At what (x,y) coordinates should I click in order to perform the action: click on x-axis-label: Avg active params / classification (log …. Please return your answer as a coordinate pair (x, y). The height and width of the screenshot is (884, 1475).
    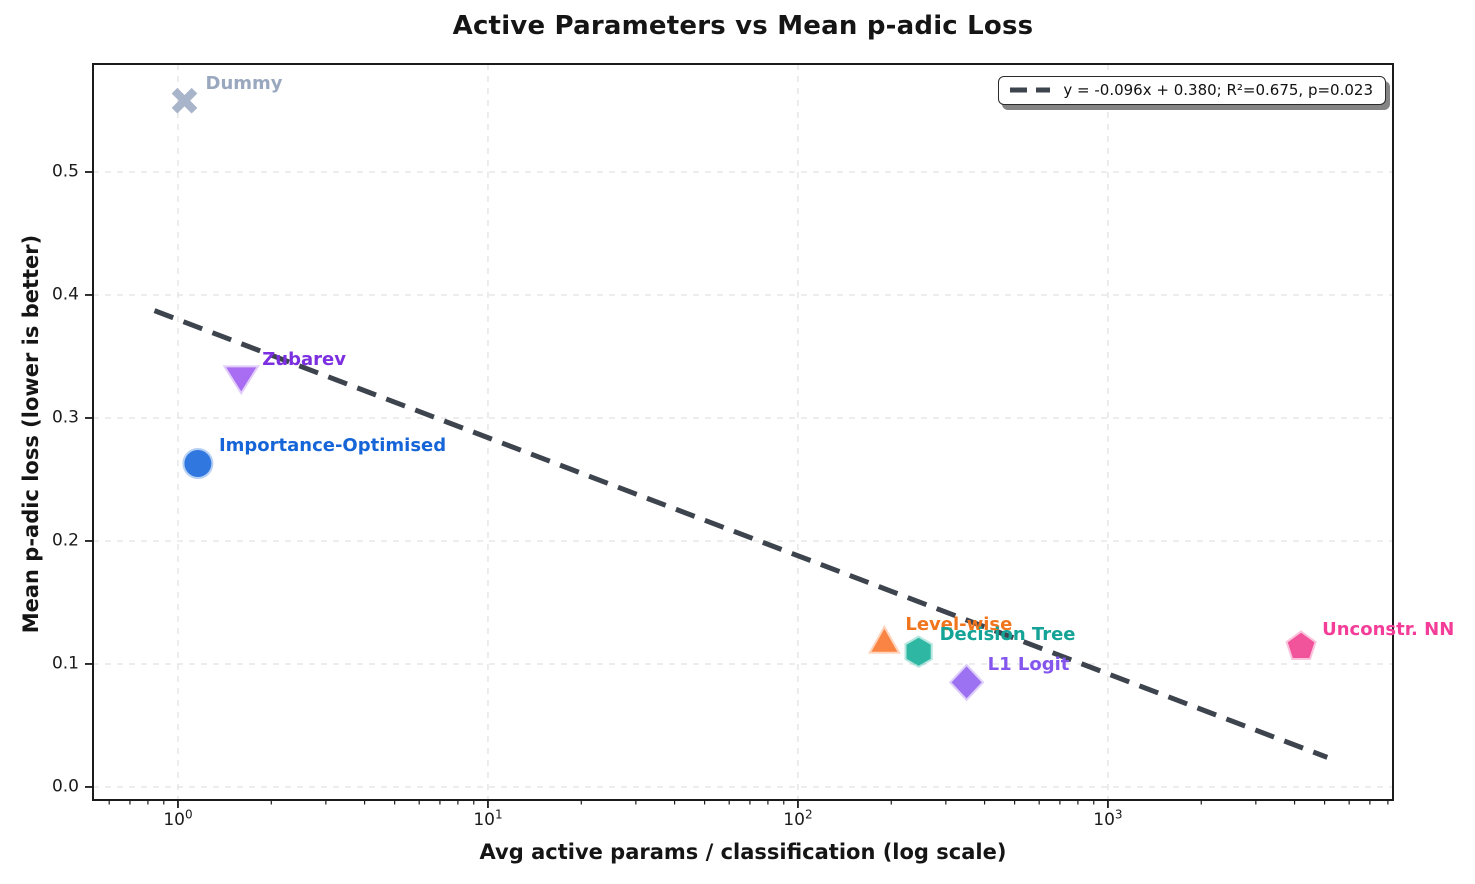
    Looking at the image, I should click on (743, 852).